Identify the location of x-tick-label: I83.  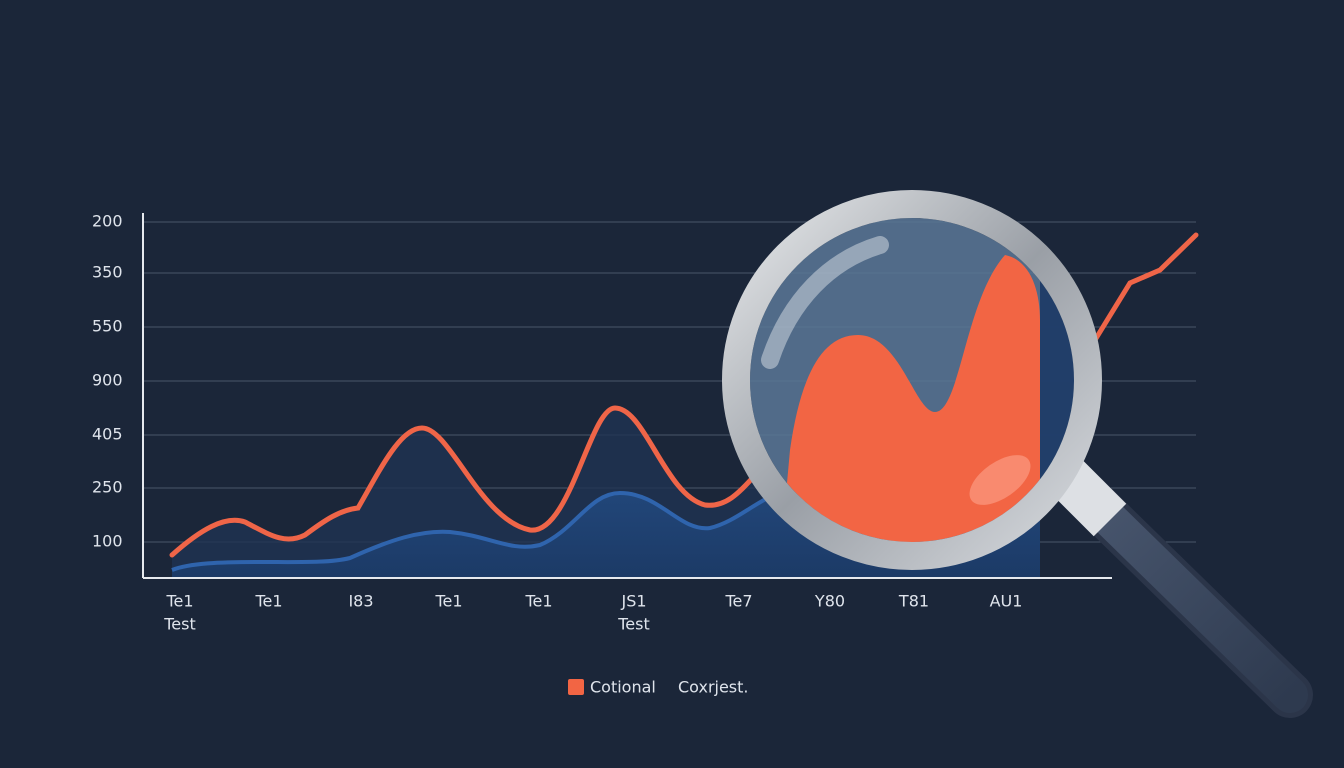
(360, 601).